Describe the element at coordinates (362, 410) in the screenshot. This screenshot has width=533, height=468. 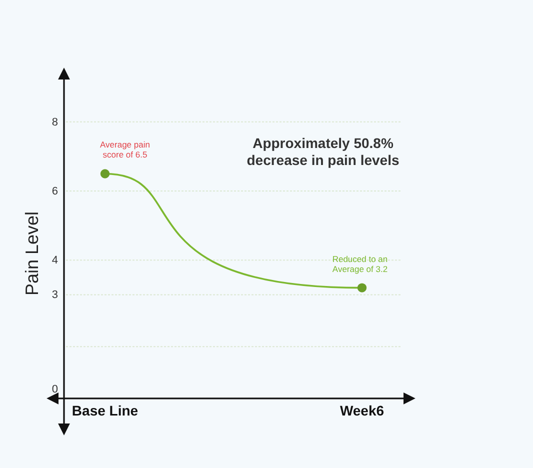
I see `x-tick-label: Week6` at that location.